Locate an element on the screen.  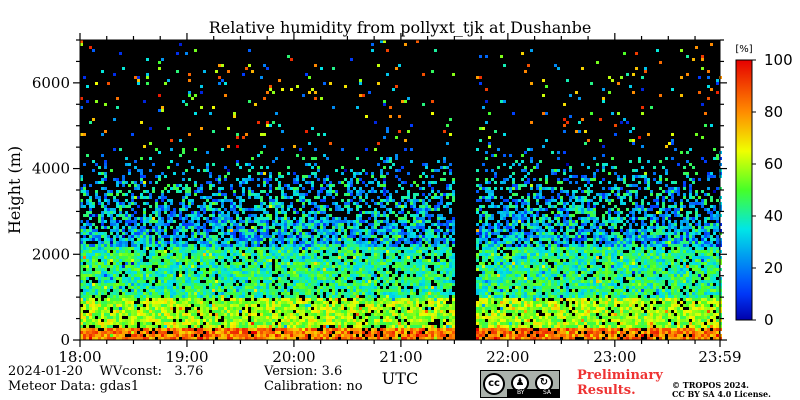
copyright-line2: CC BY SA 4.0 License. is located at coordinates (721, 394).